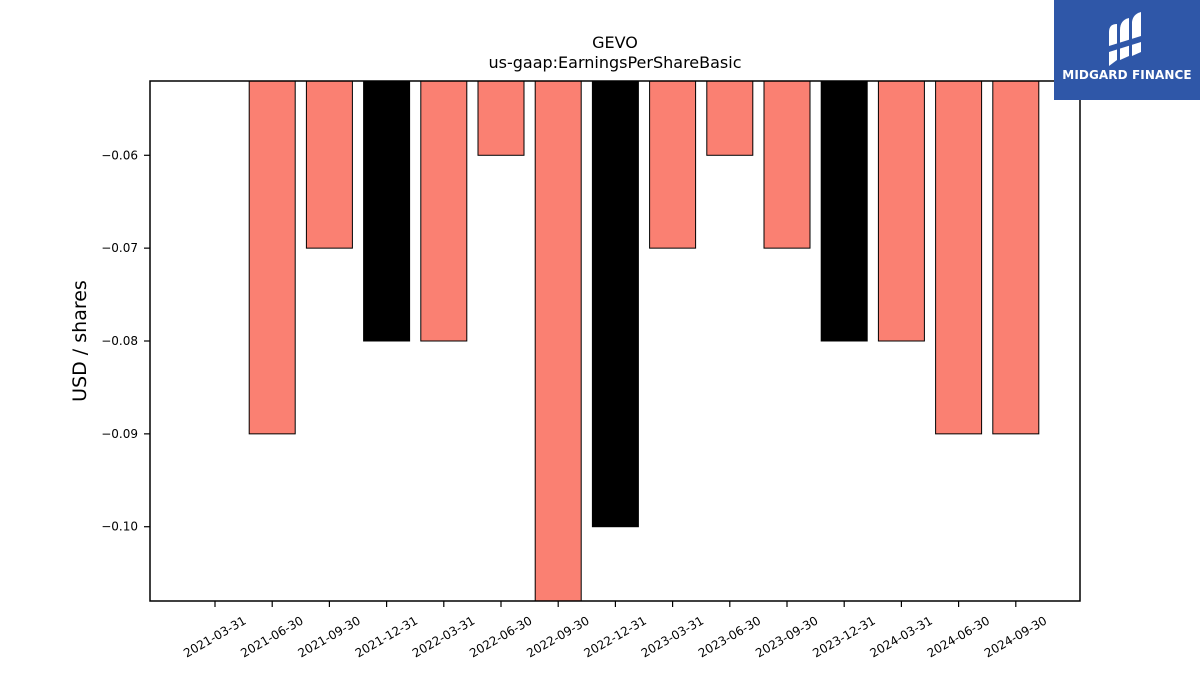 The height and width of the screenshot is (675, 1200). Describe the element at coordinates (214, 636) in the screenshot. I see `x-tick-label: 2021-03-31` at that location.